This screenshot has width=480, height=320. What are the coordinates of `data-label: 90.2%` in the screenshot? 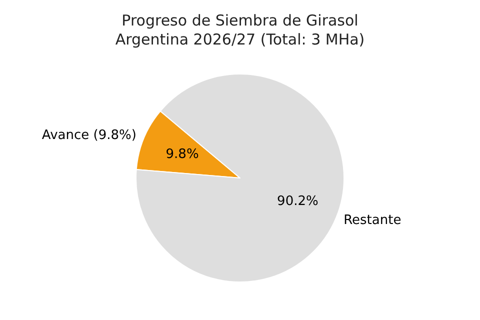 It's located at (297, 202).